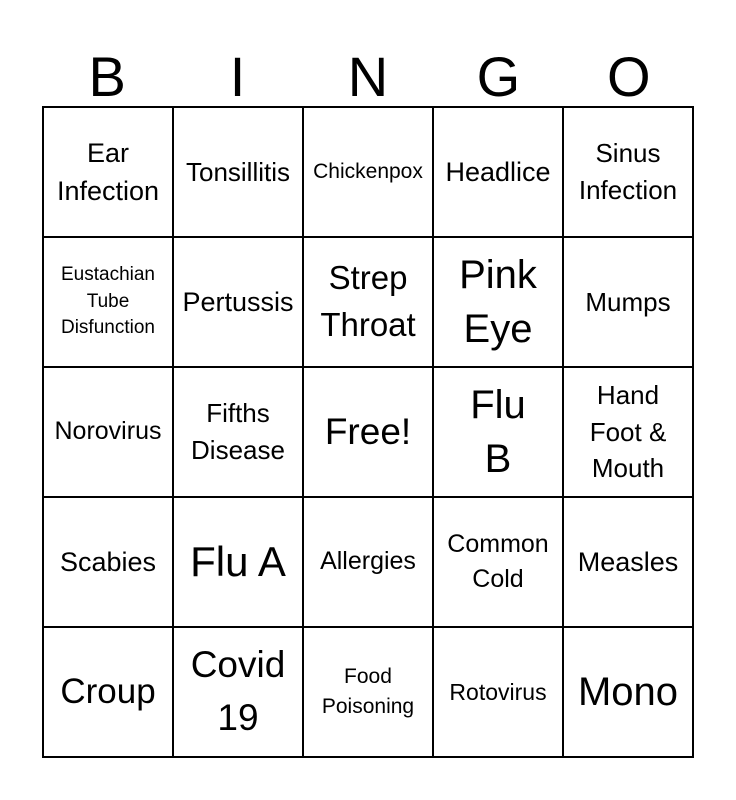 The width and height of the screenshot is (736, 800). I want to click on bingo-letter-i: I, so click(237, 76).